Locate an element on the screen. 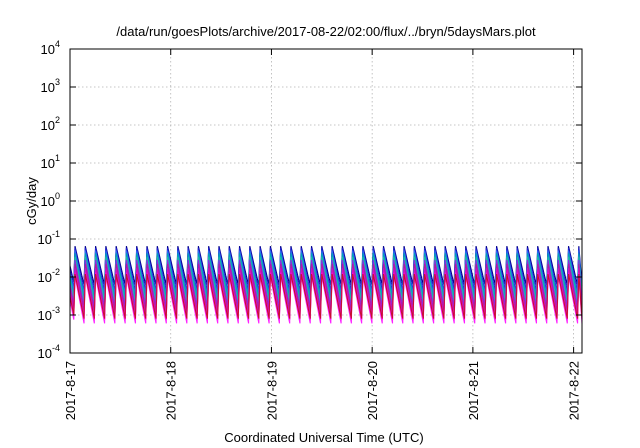 This screenshot has height=448, width=640. y-tick-label: 10⁻⁴ is located at coordinates (49, 352).